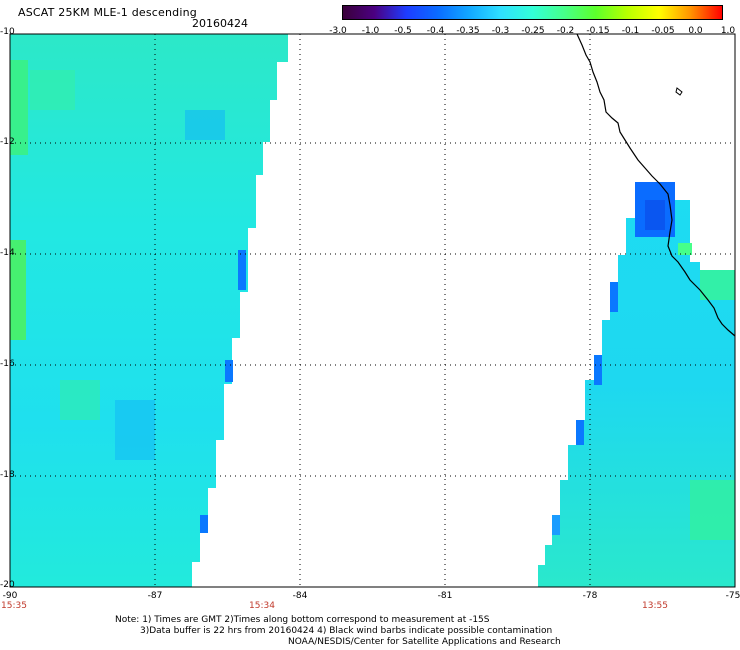 The image size is (740, 650). Describe the element at coordinates (370, 31) in the screenshot. I see `colorbar-label: -1.0` at that location.